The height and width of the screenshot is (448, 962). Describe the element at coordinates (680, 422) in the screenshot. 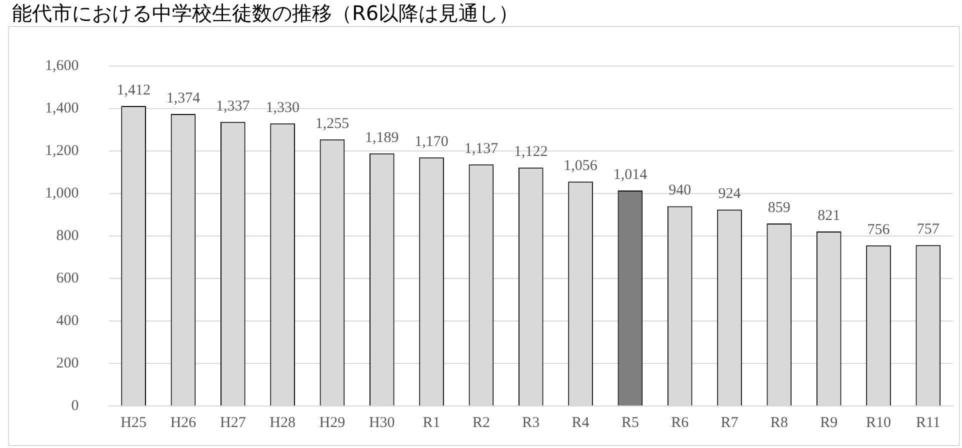

I see `x-tick-label: R6` at that location.